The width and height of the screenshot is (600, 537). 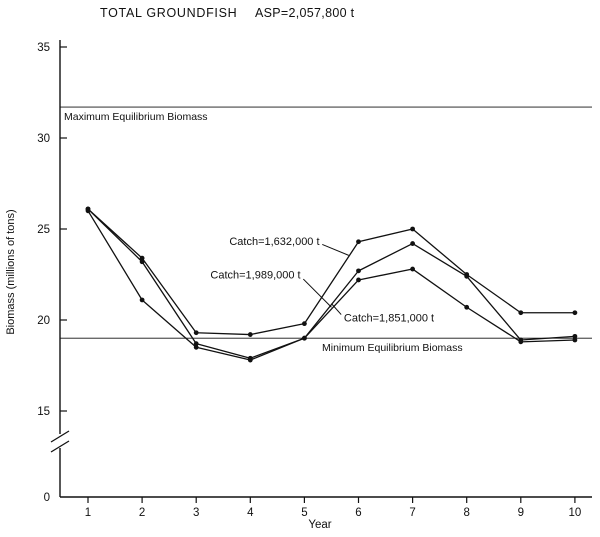 I want to click on annotation-label: Catch=1,851,000 t, so click(x=389, y=318).